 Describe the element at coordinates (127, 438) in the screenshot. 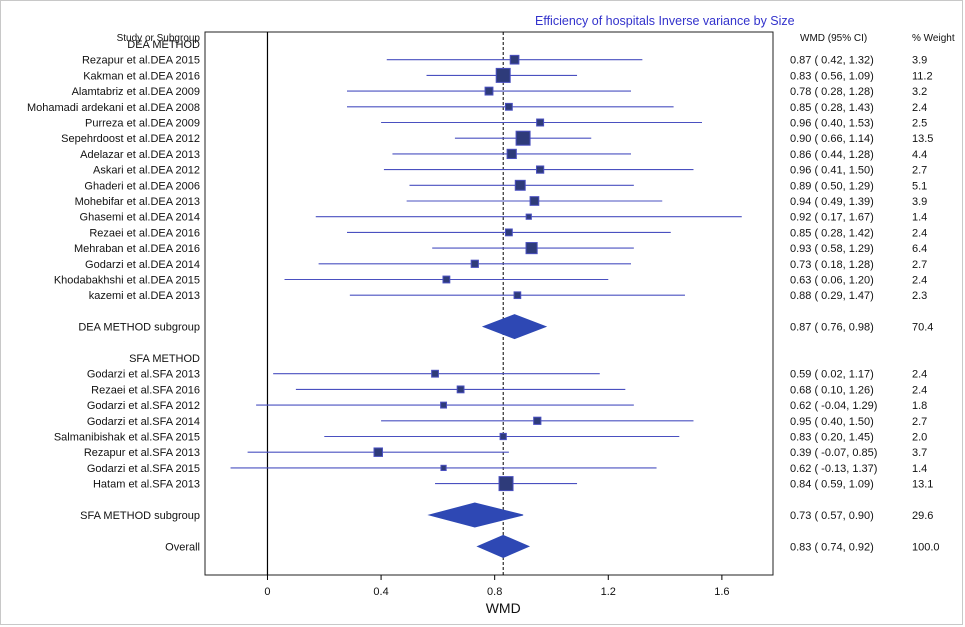

I see `study-label: Salmanibishak et al.SFA 2015` at that location.